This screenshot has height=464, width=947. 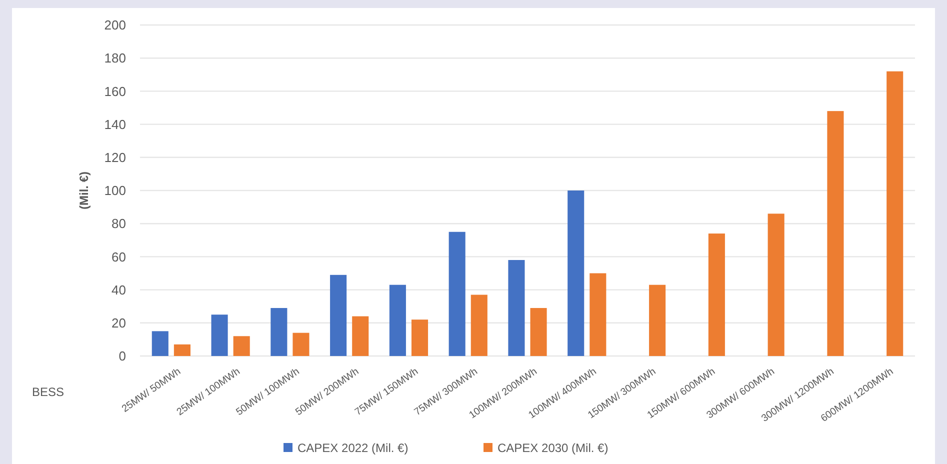 I want to click on y-tick-label: 120, so click(x=115, y=157).